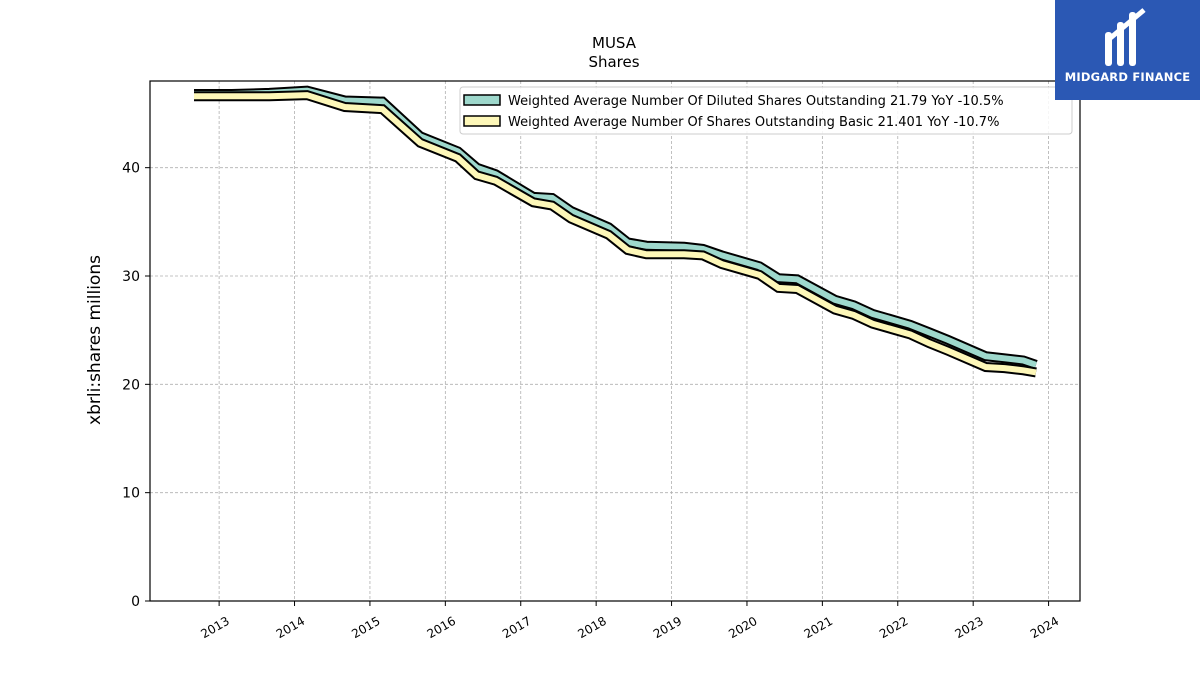 The image size is (1200, 675). What do you see at coordinates (742, 627) in the screenshot?
I see `x-tick-label: 2020` at bounding box center [742, 627].